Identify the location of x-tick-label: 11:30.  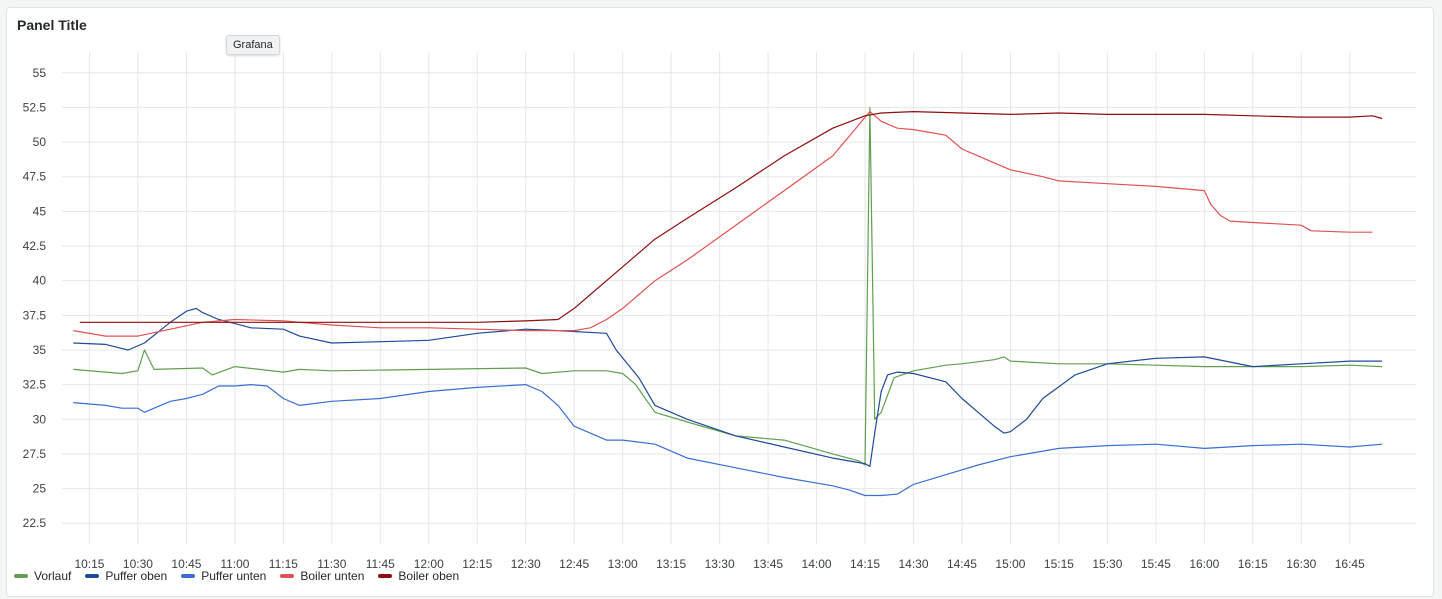
(331, 564).